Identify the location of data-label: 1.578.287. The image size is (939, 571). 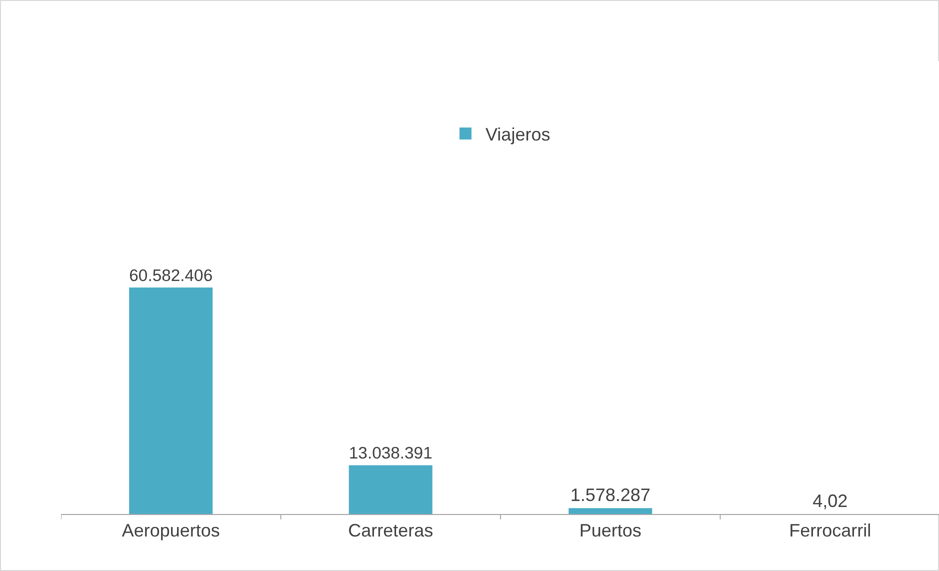
(610, 495).